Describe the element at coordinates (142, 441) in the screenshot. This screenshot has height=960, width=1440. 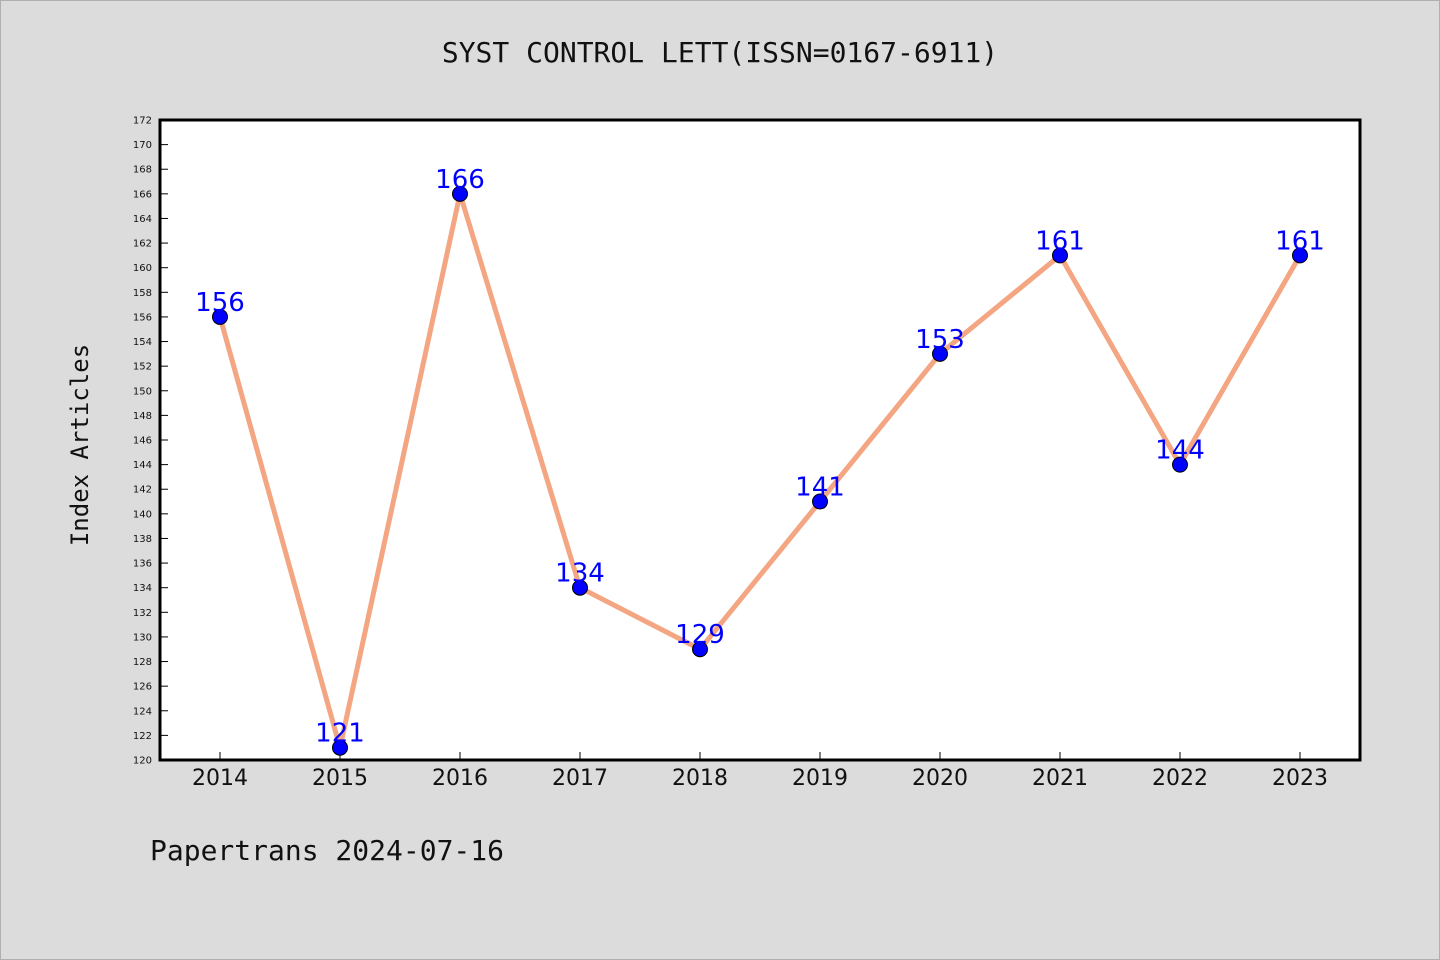
I see `y-tick-label: 146` at that location.